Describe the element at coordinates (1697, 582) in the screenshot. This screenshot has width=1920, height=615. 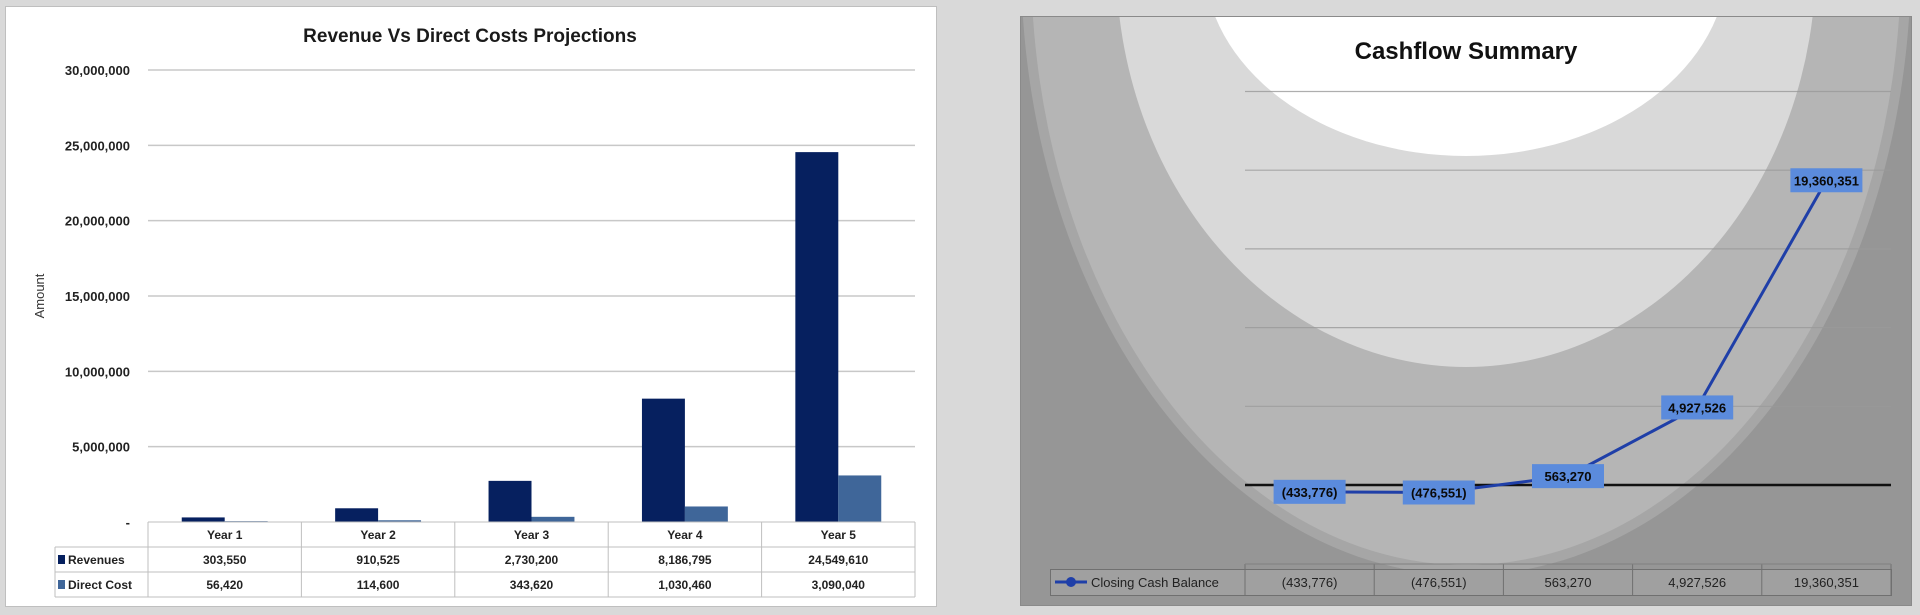
I see `table-cell: 4,927,526` at that location.